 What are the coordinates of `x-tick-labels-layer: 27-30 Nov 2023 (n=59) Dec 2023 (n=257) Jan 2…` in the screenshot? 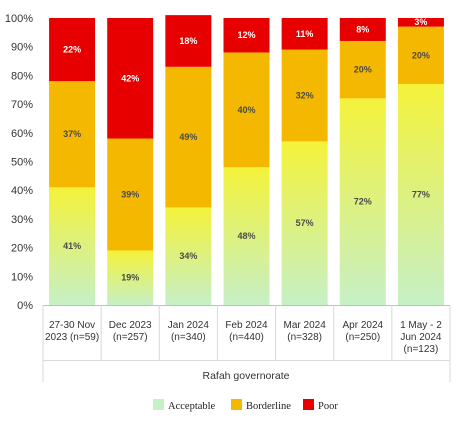 It's located at (243, 337).